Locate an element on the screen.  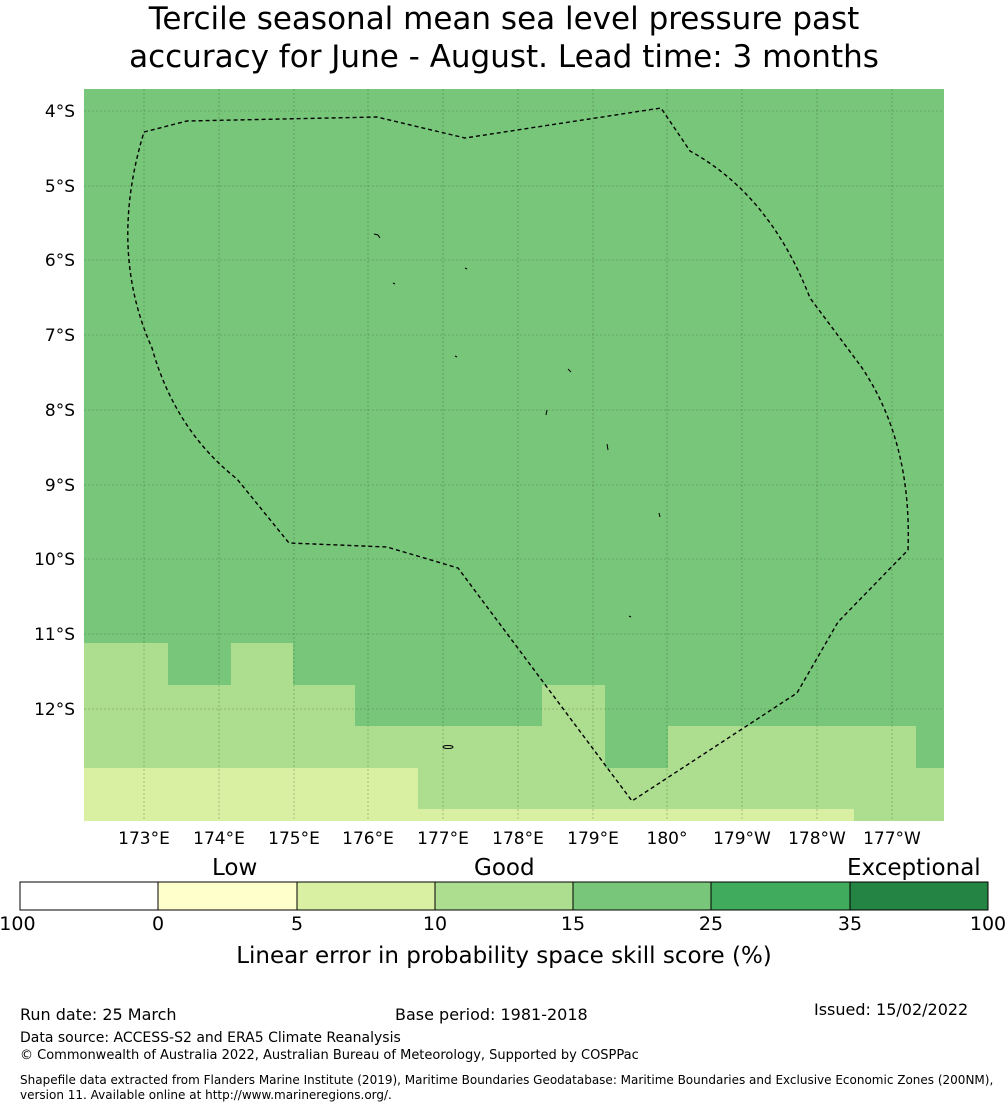
colorbar-tick-5: 5 is located at coordinates (297, 924).